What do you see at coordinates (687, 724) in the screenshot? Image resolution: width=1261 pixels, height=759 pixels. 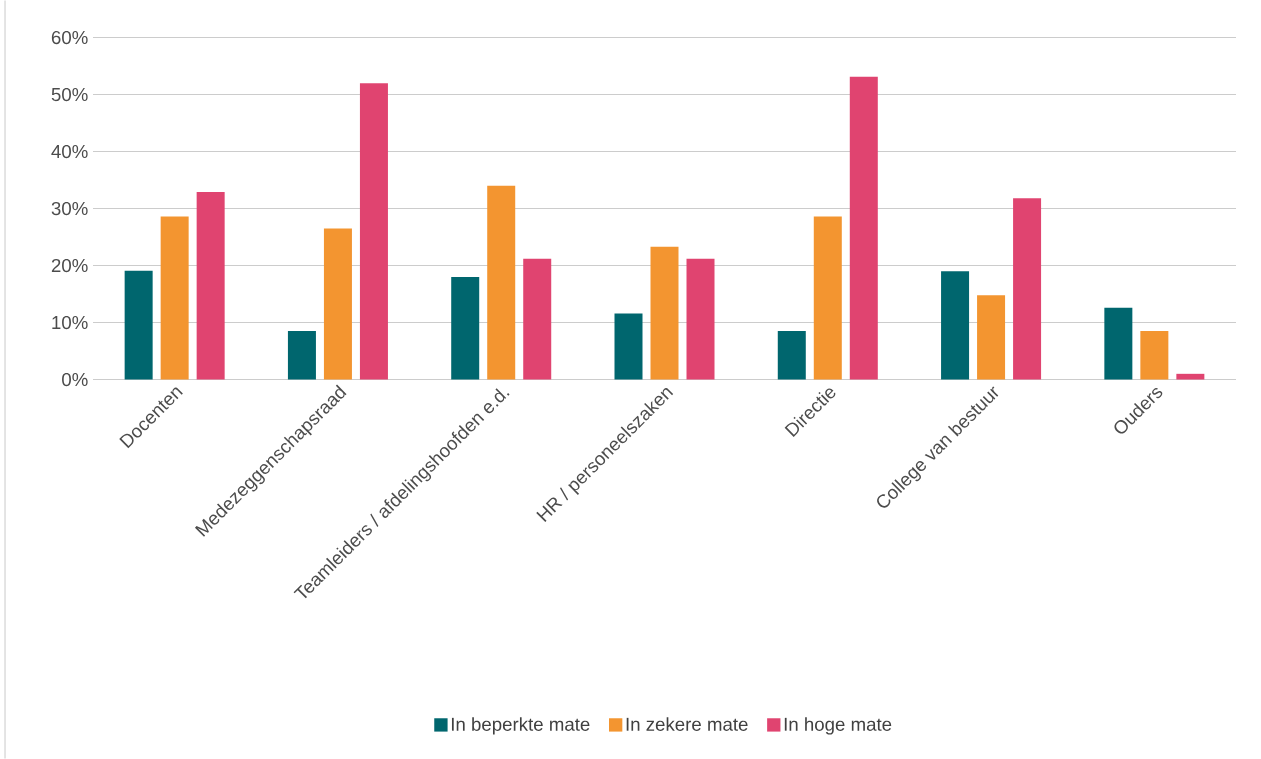 I see `legend-label: In zekere mate` at bounding box center [687, 724].